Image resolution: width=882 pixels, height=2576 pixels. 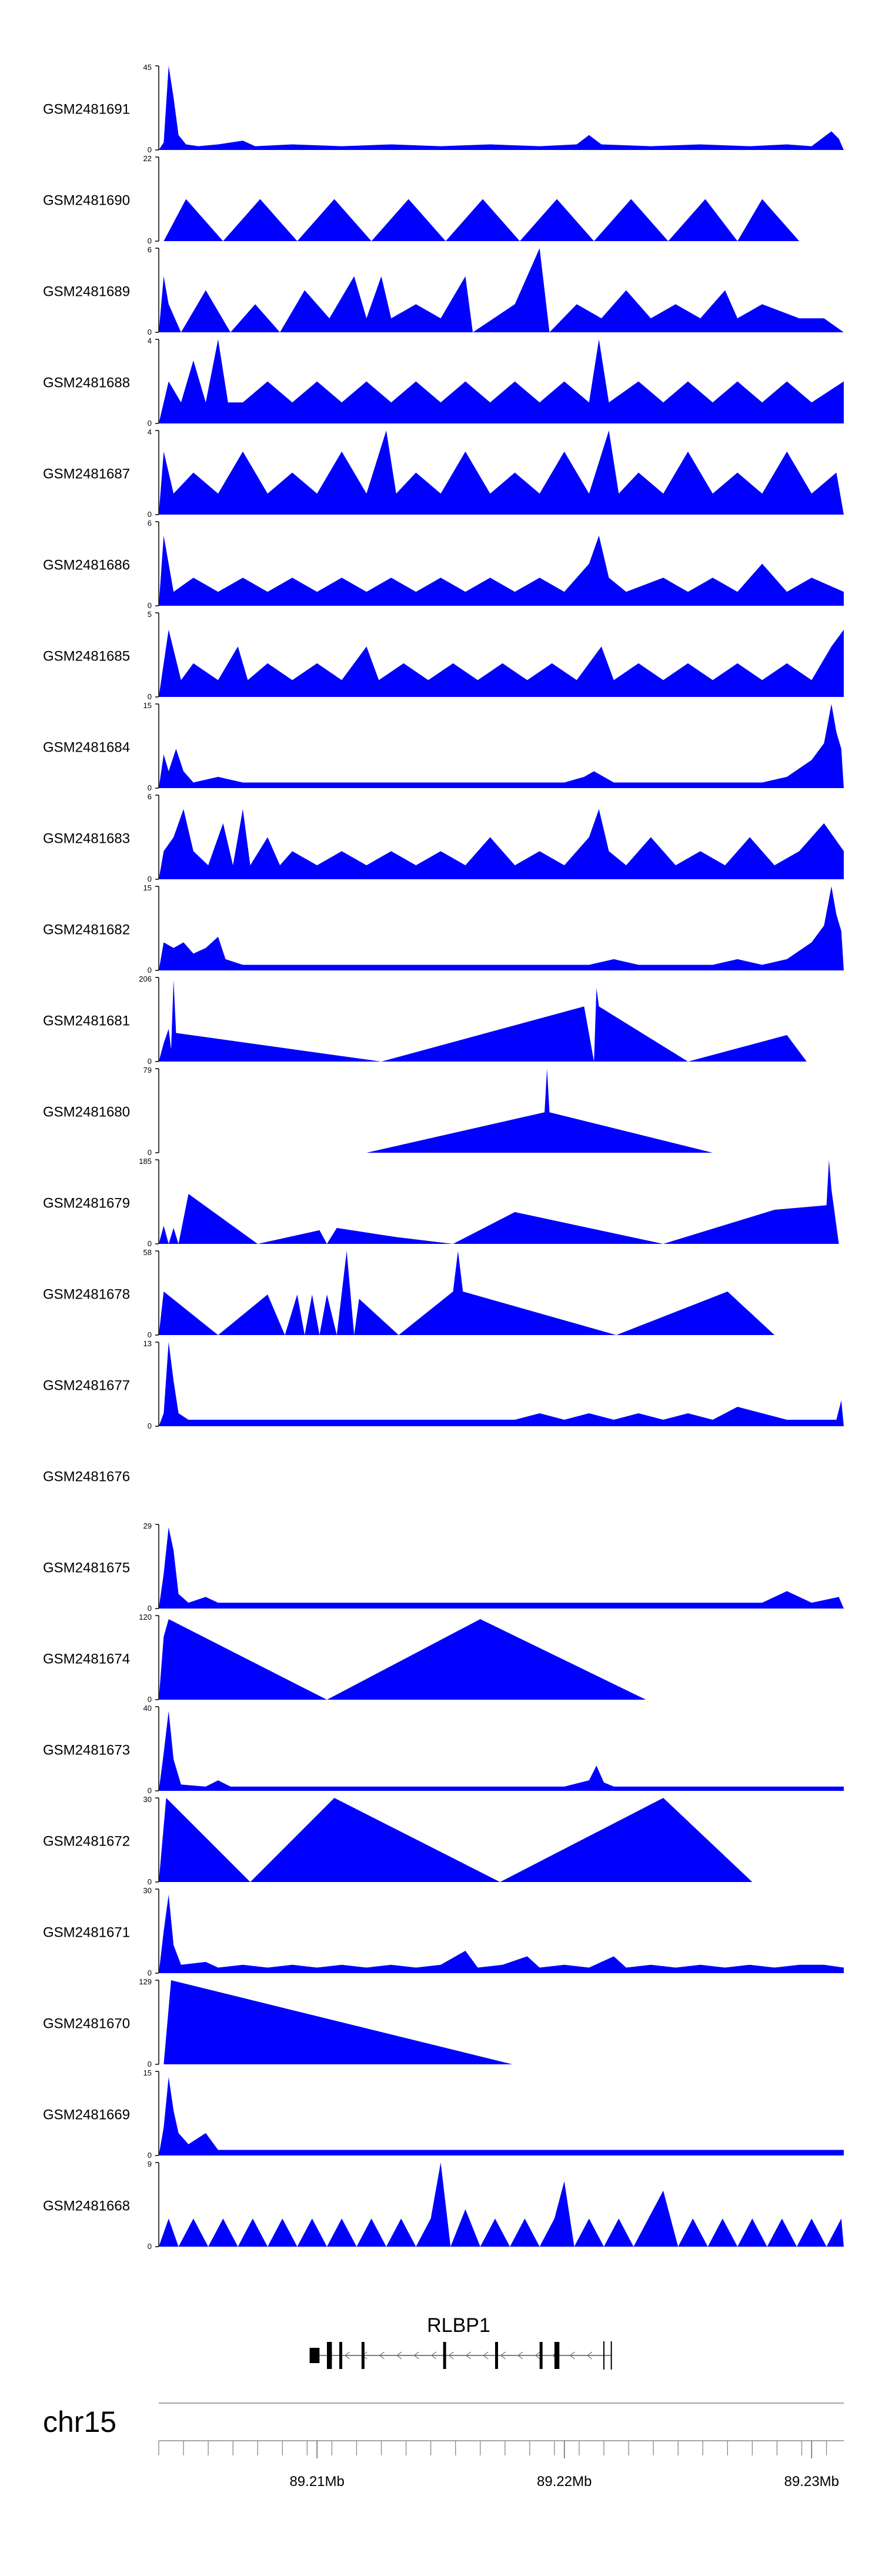 What do you see at coordinates (147, 1070) in the screenshot?
I see `y-max-label: 79` at bounding box center [147, 1070].